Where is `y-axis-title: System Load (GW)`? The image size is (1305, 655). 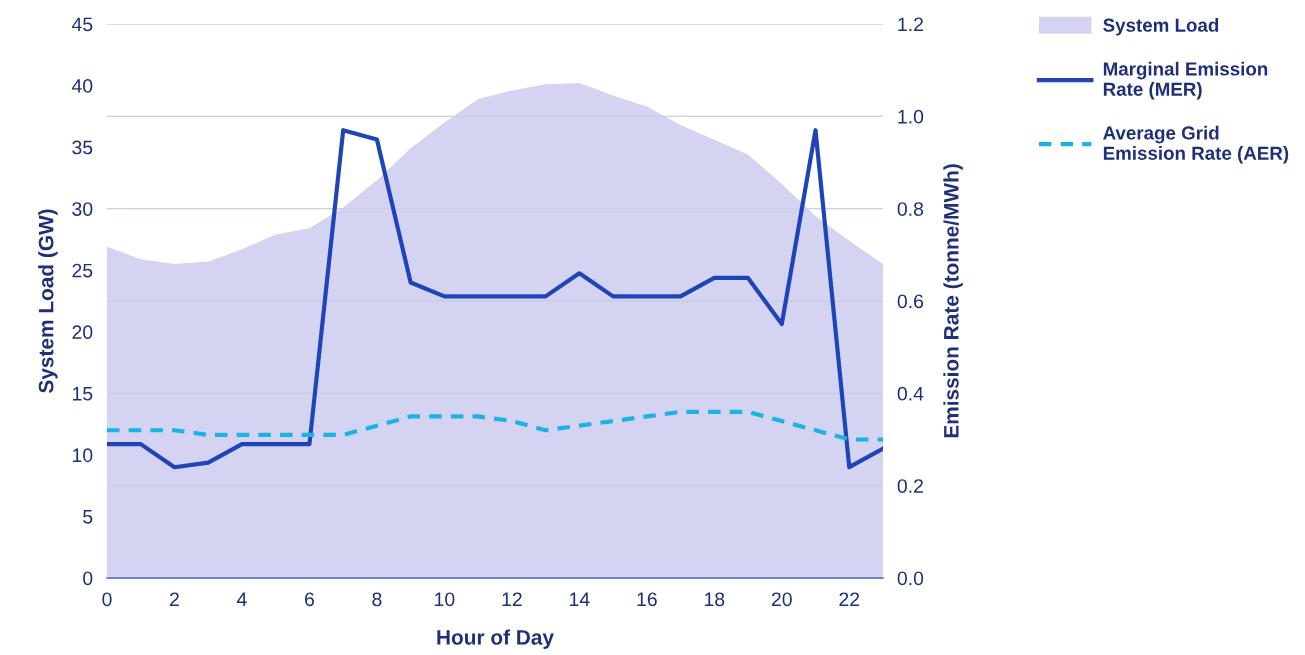 y-axis-title: System Load (GW) is located at coordinates (48, 301).